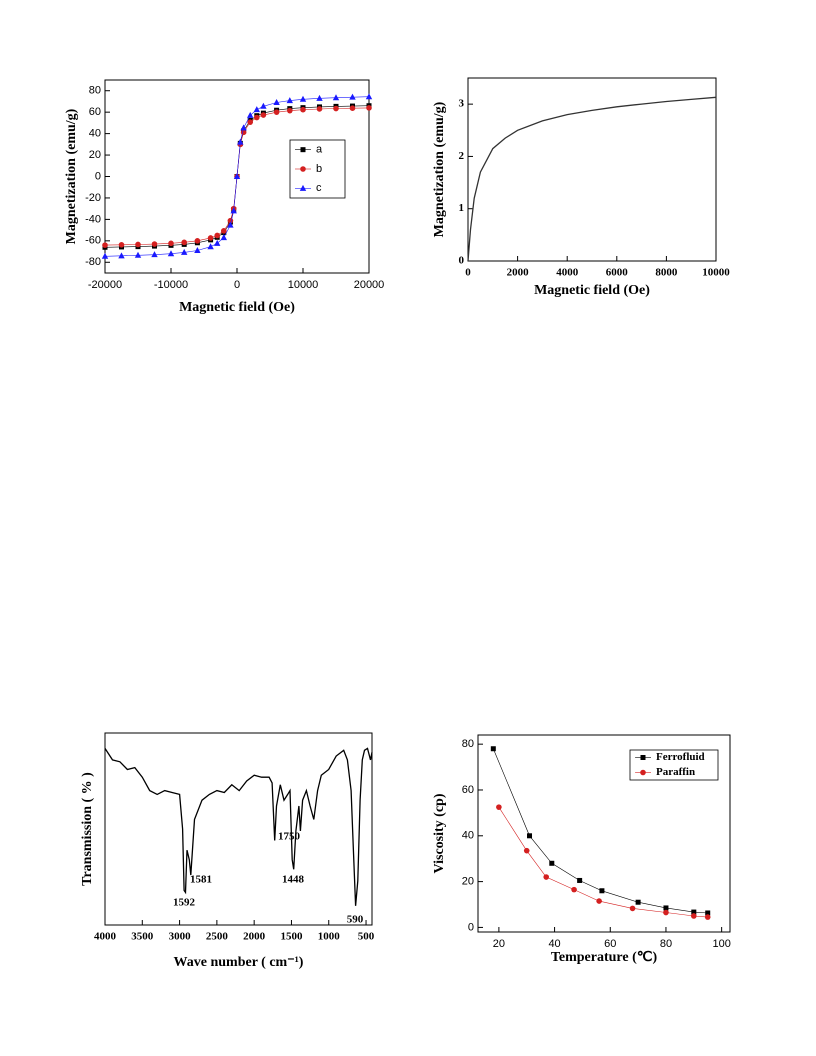 The image size is (816, 1056). I want to click on y-axis-label: Viscosity (cp), so click(439, 833).